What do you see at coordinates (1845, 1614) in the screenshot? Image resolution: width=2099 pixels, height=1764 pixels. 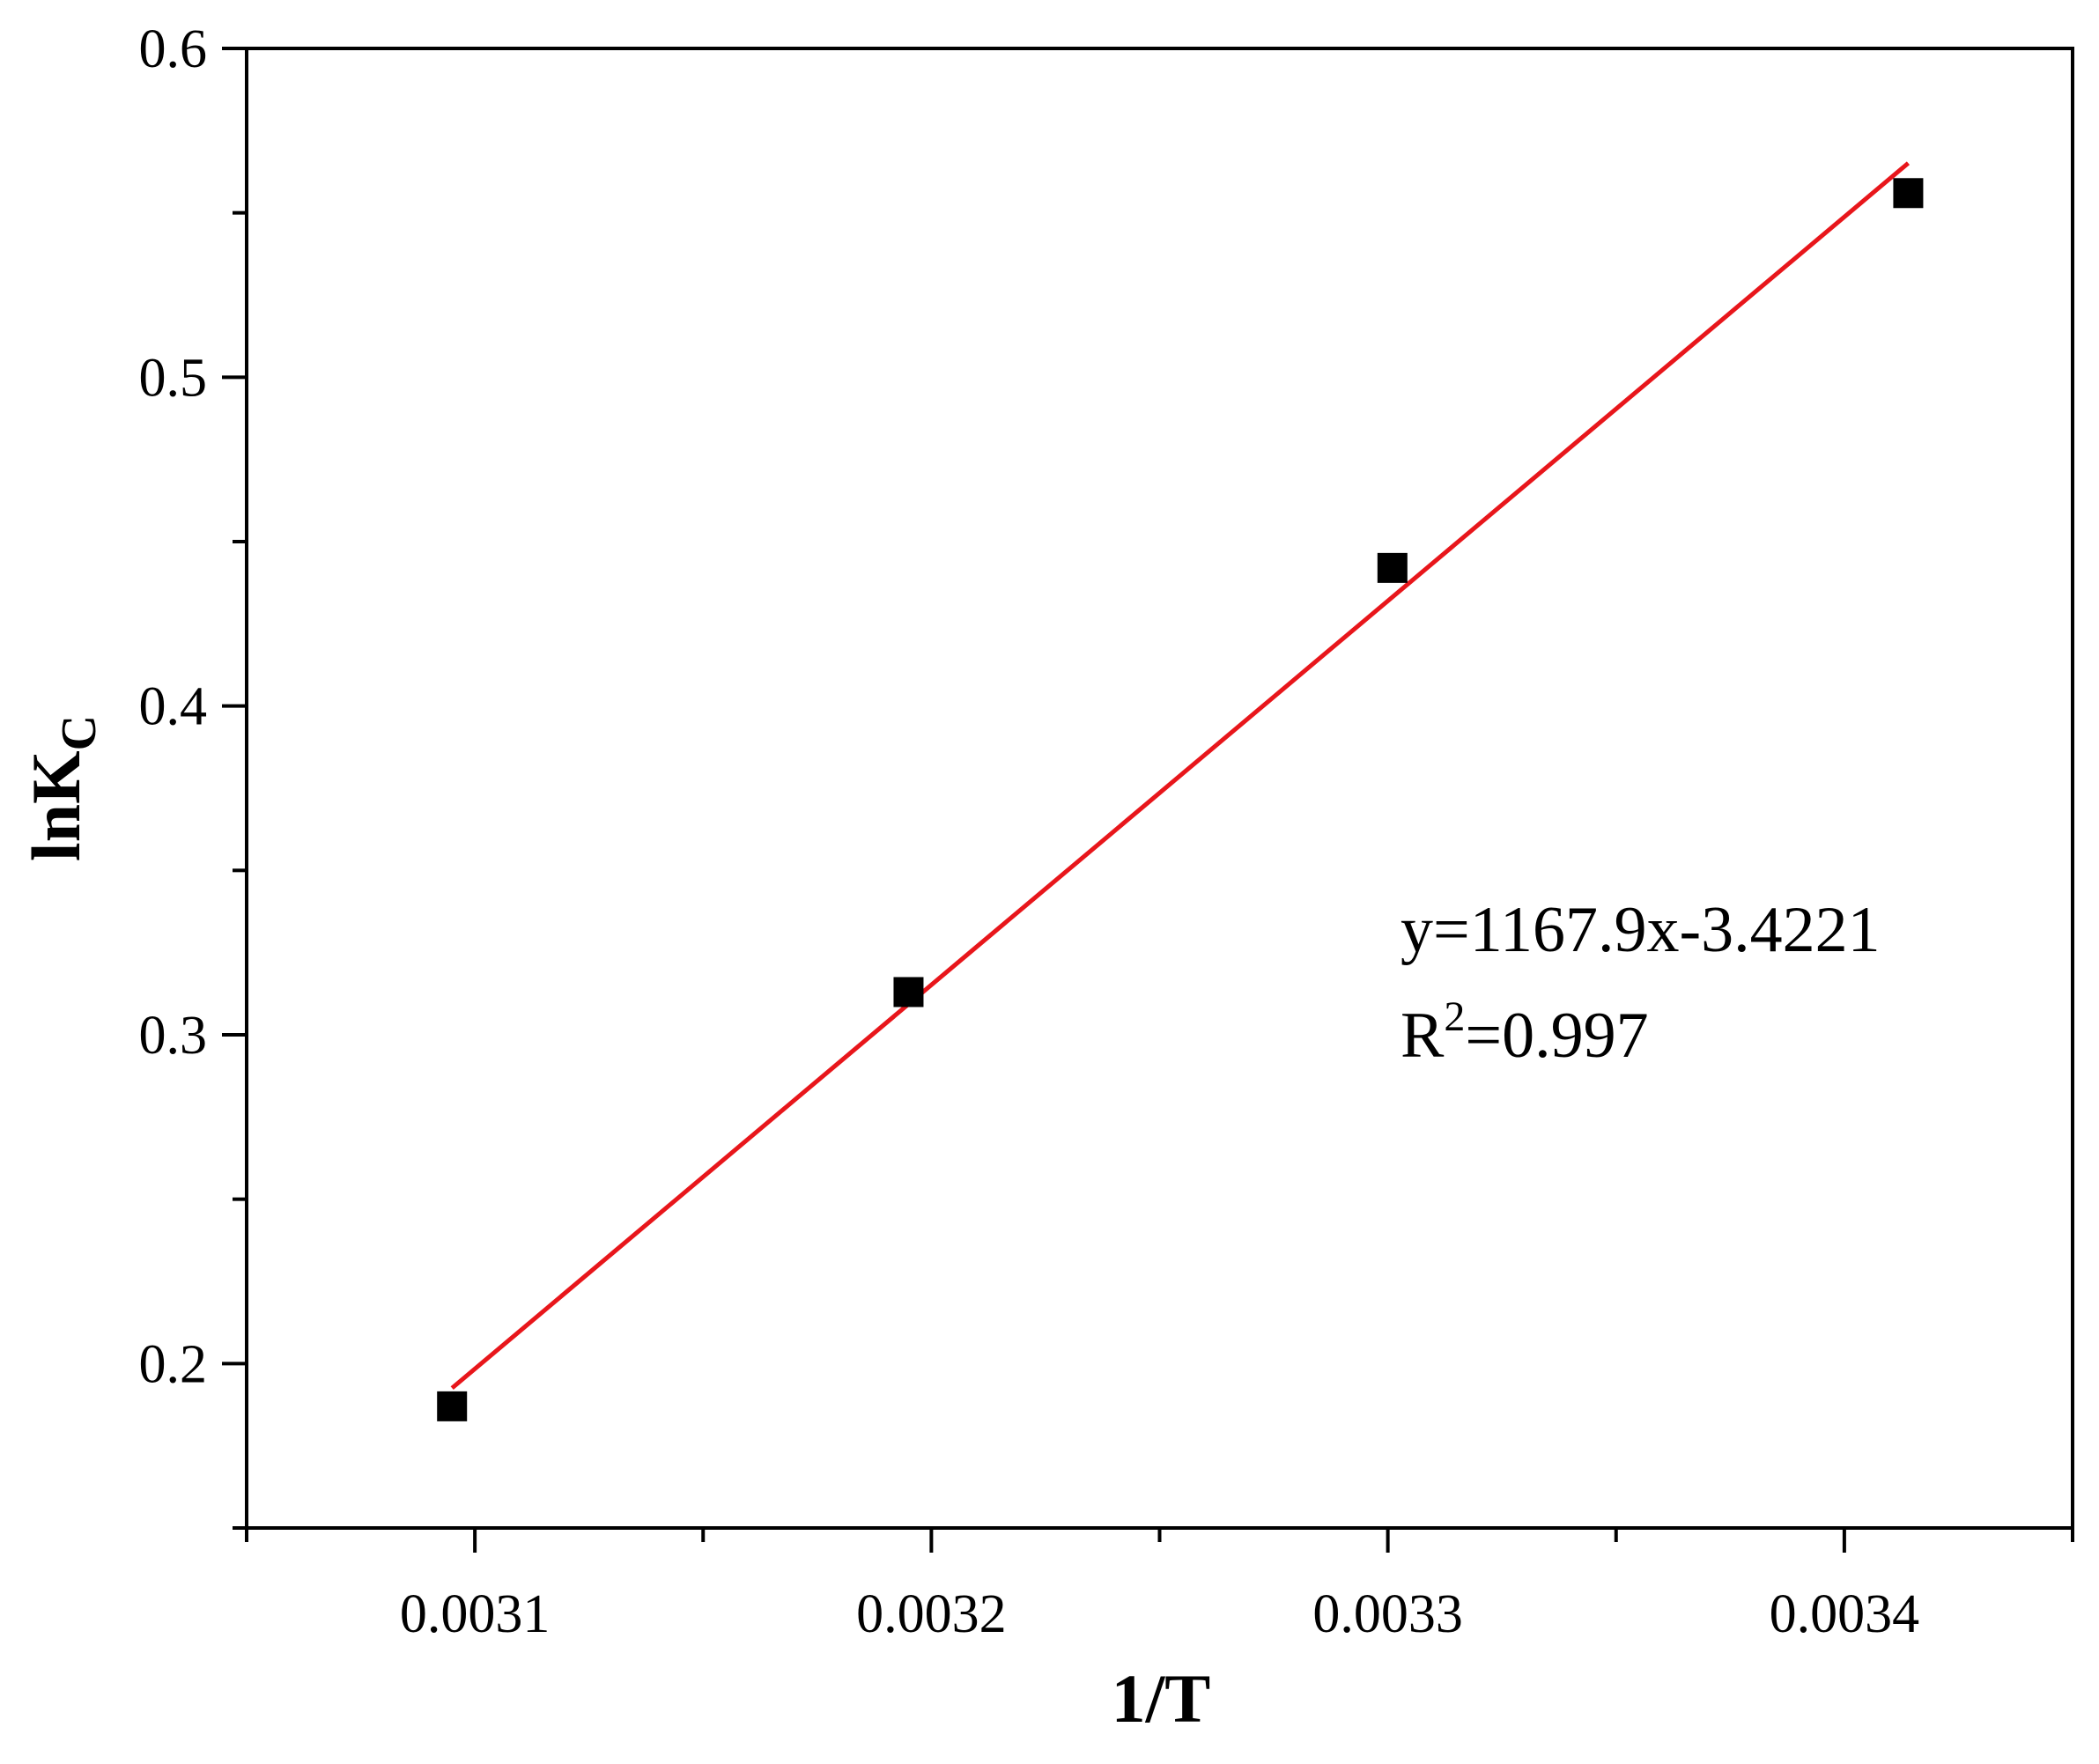 I see `x-tick-label: 0.0034` at bounding box center [1845, 1614].